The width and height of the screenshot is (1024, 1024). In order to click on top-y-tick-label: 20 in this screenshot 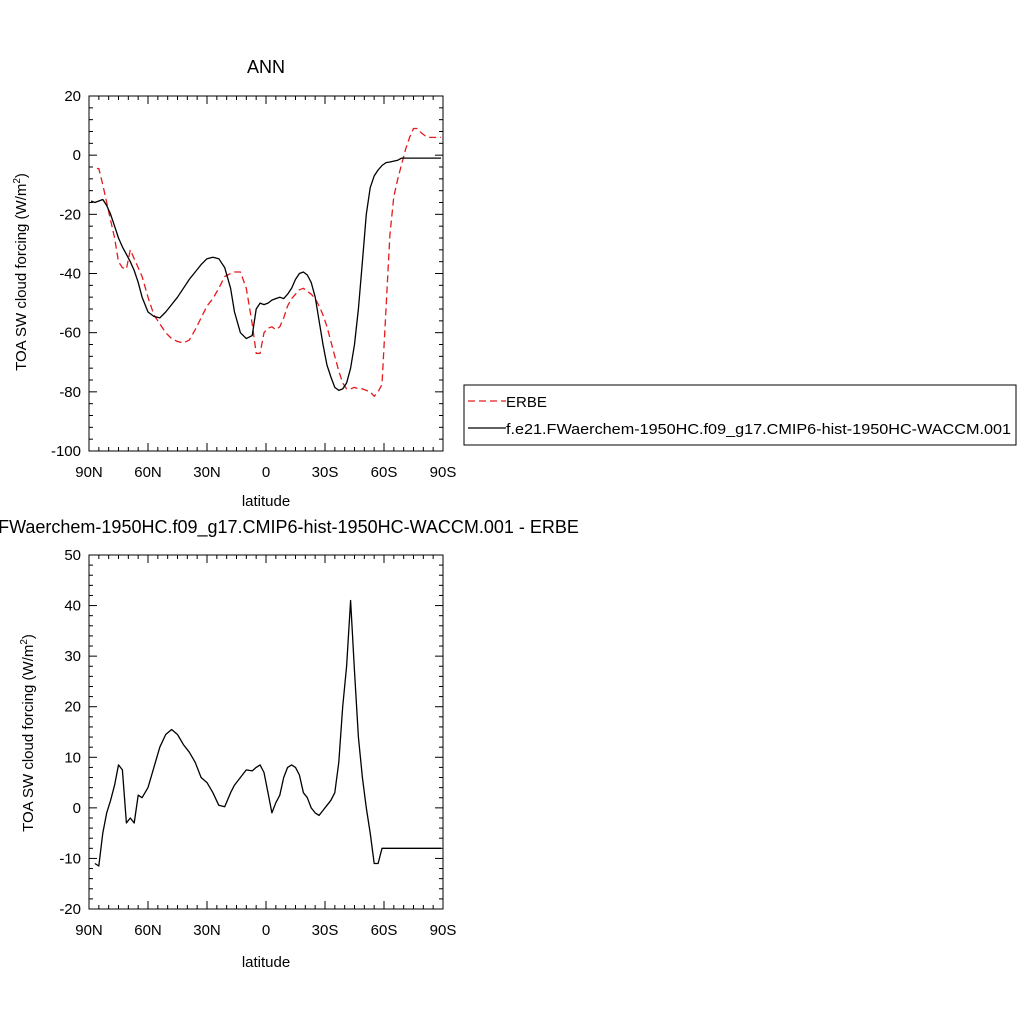, I will do `click(72, 96)`.